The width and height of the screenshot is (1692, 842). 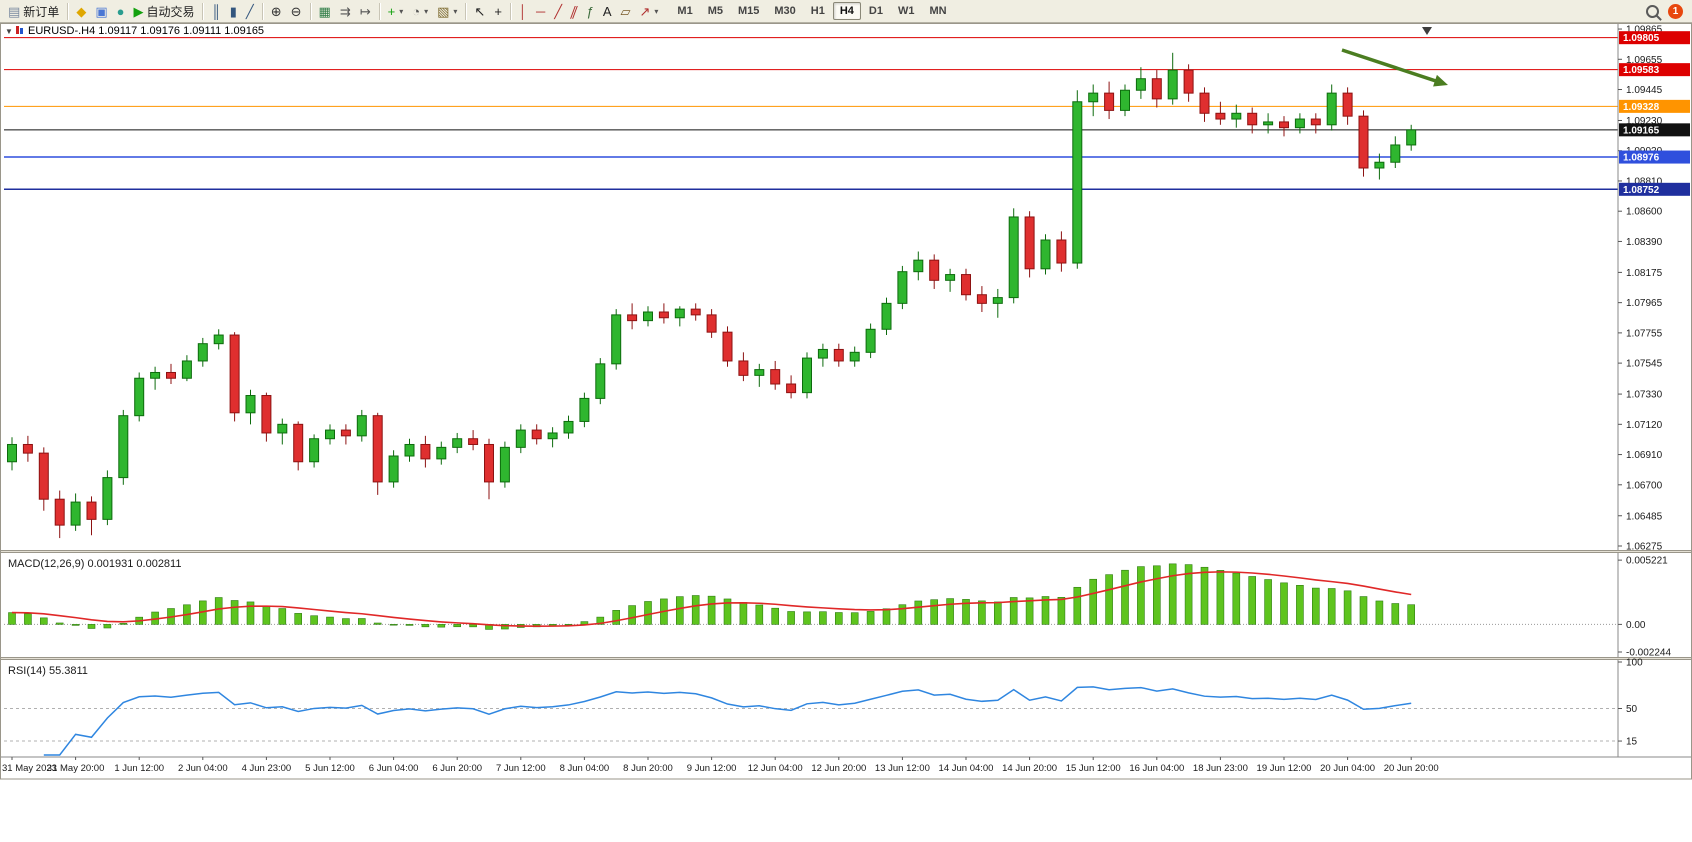 I want to click on macd-panel-sash, so click(x=846, y=551).